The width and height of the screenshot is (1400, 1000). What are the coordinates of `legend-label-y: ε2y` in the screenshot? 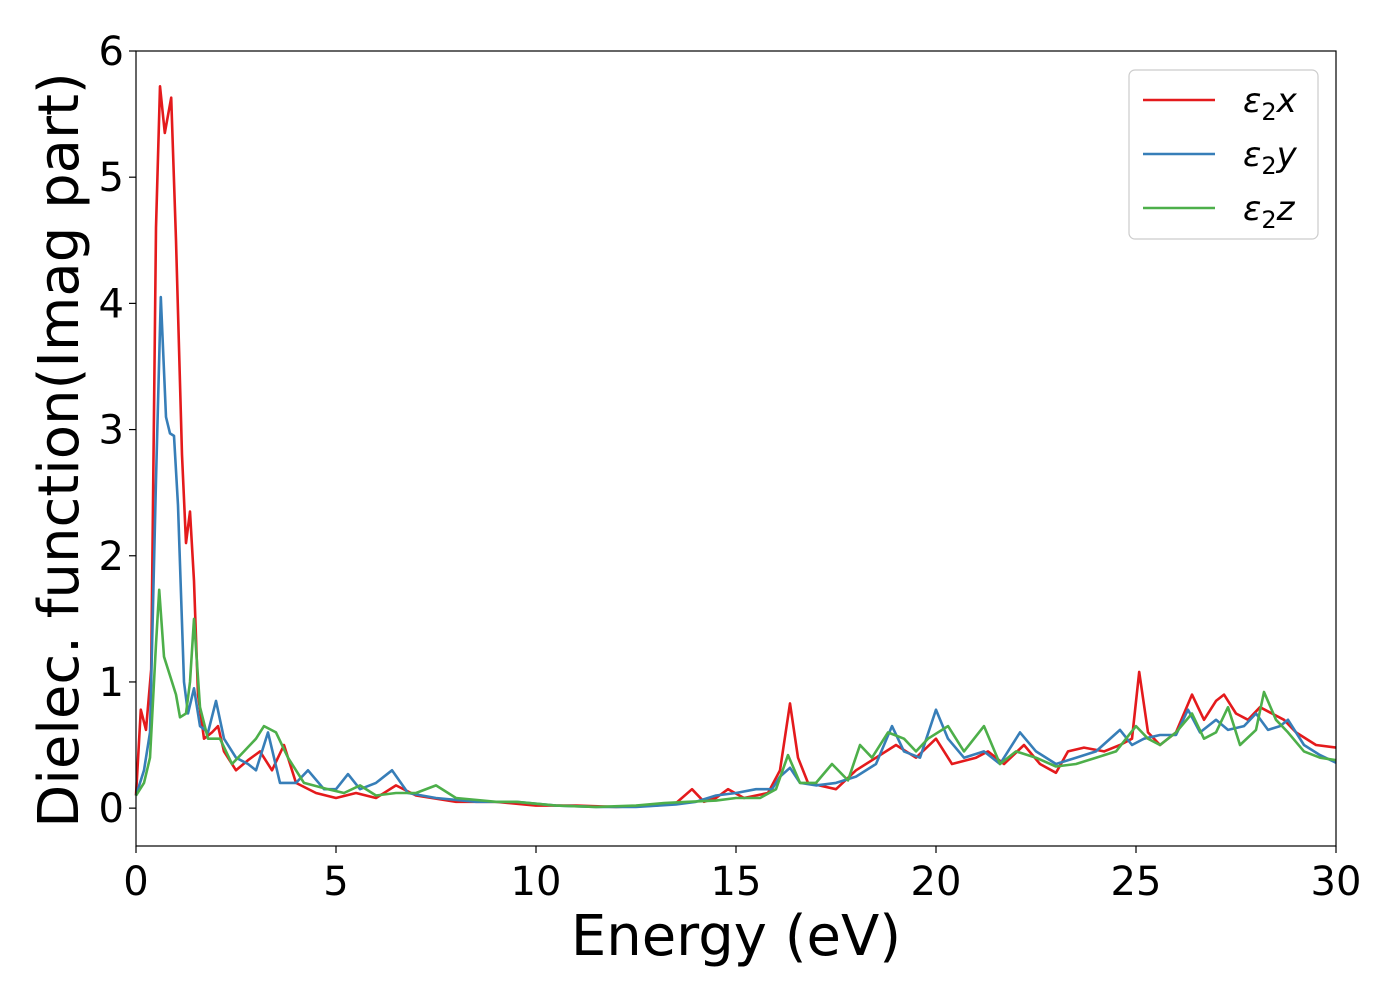 It's located at (1270, 157).